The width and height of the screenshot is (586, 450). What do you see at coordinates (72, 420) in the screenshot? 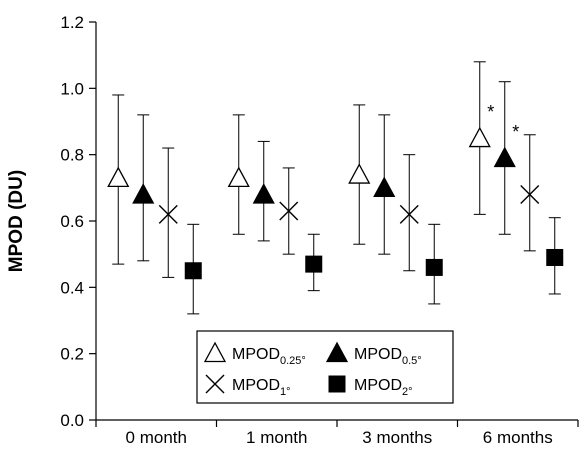
I see `y-tick-label: 0.0` at bounding box center [72, 420].